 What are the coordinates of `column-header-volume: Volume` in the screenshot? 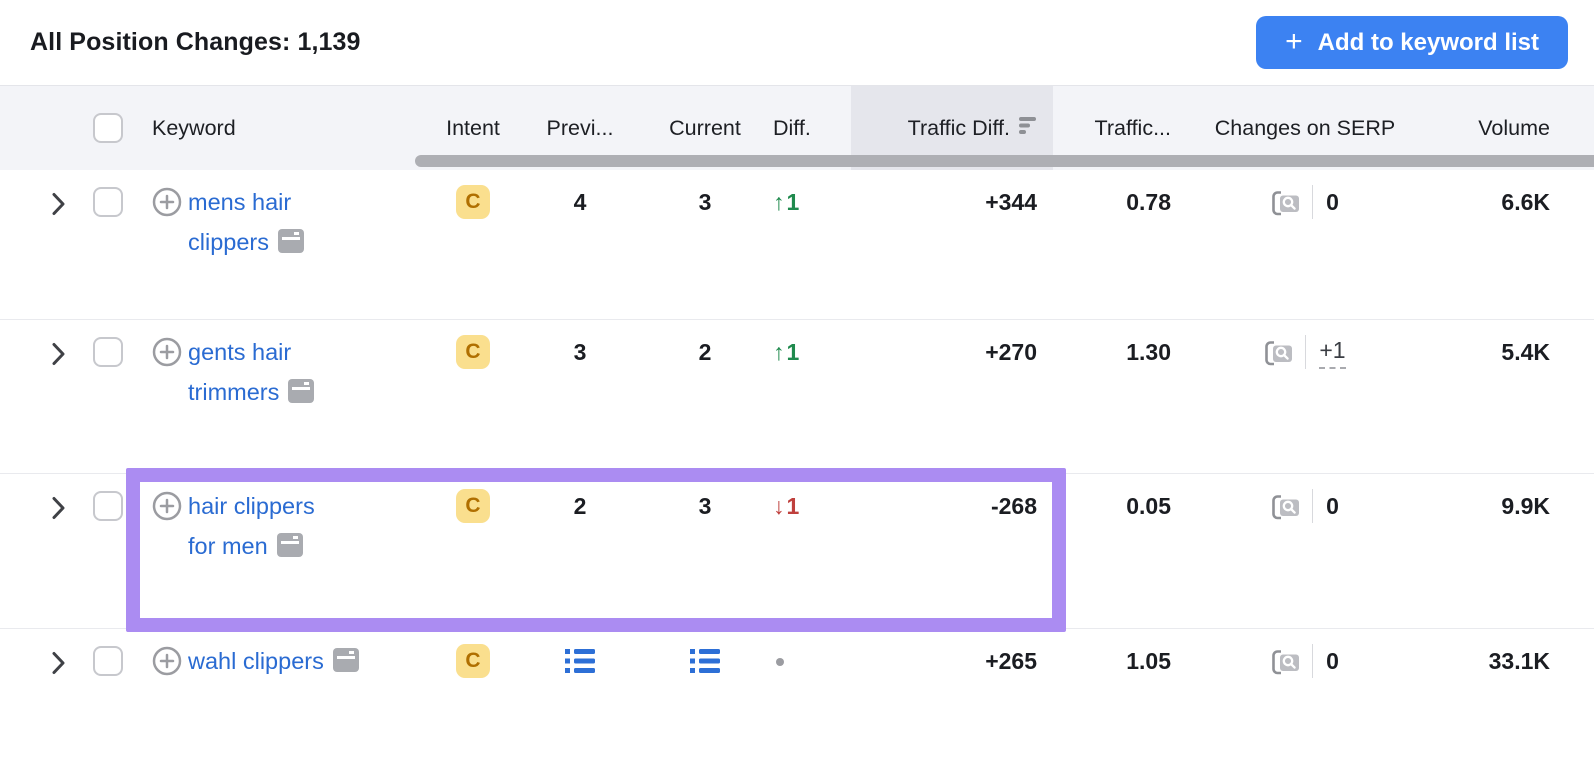 It's located at (1514, 127).